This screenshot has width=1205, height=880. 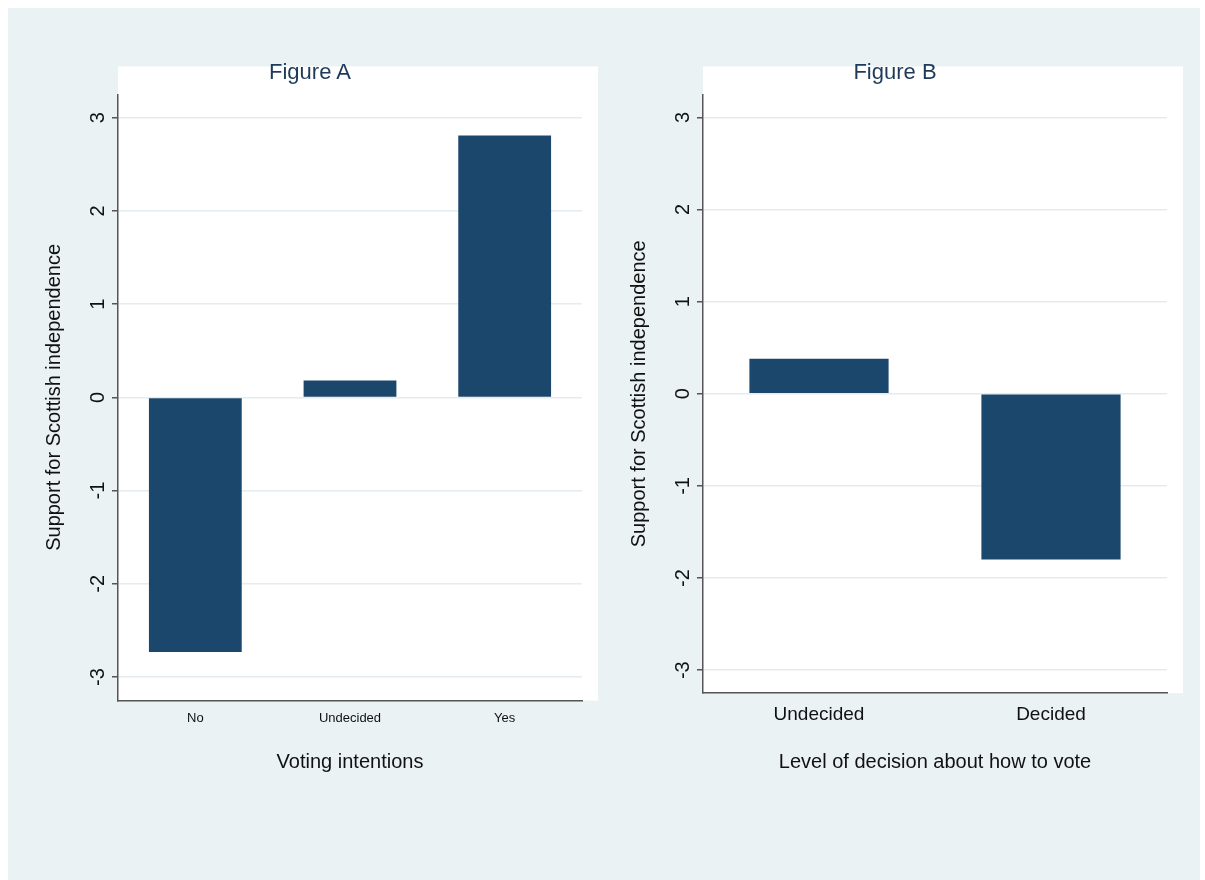 I want to click on x-axis-title: Level of decision about how to vote, so click(x=935, y=760).